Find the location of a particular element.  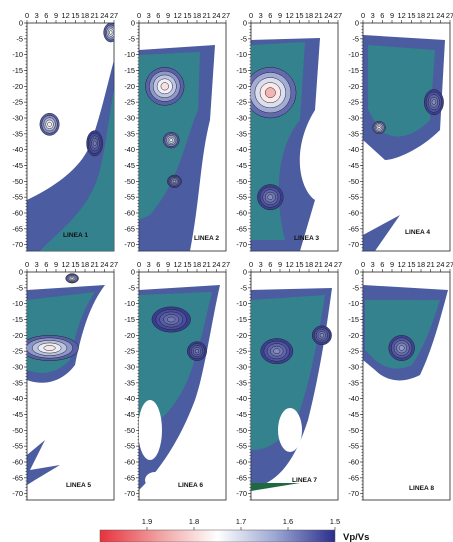

colorbar-tick-label: 1.9 is located at coordinates (147, 521).